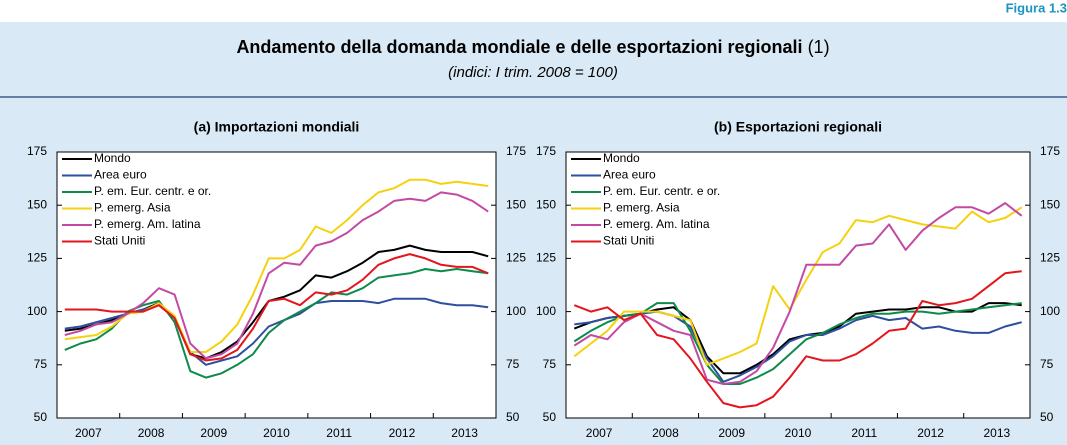 The height and width of the screenshot is (445, 1067). Describe the element at coordinates (798, 127) in the screenshot. I see `panel-title: (b) Esportazioni regionali` at that location.